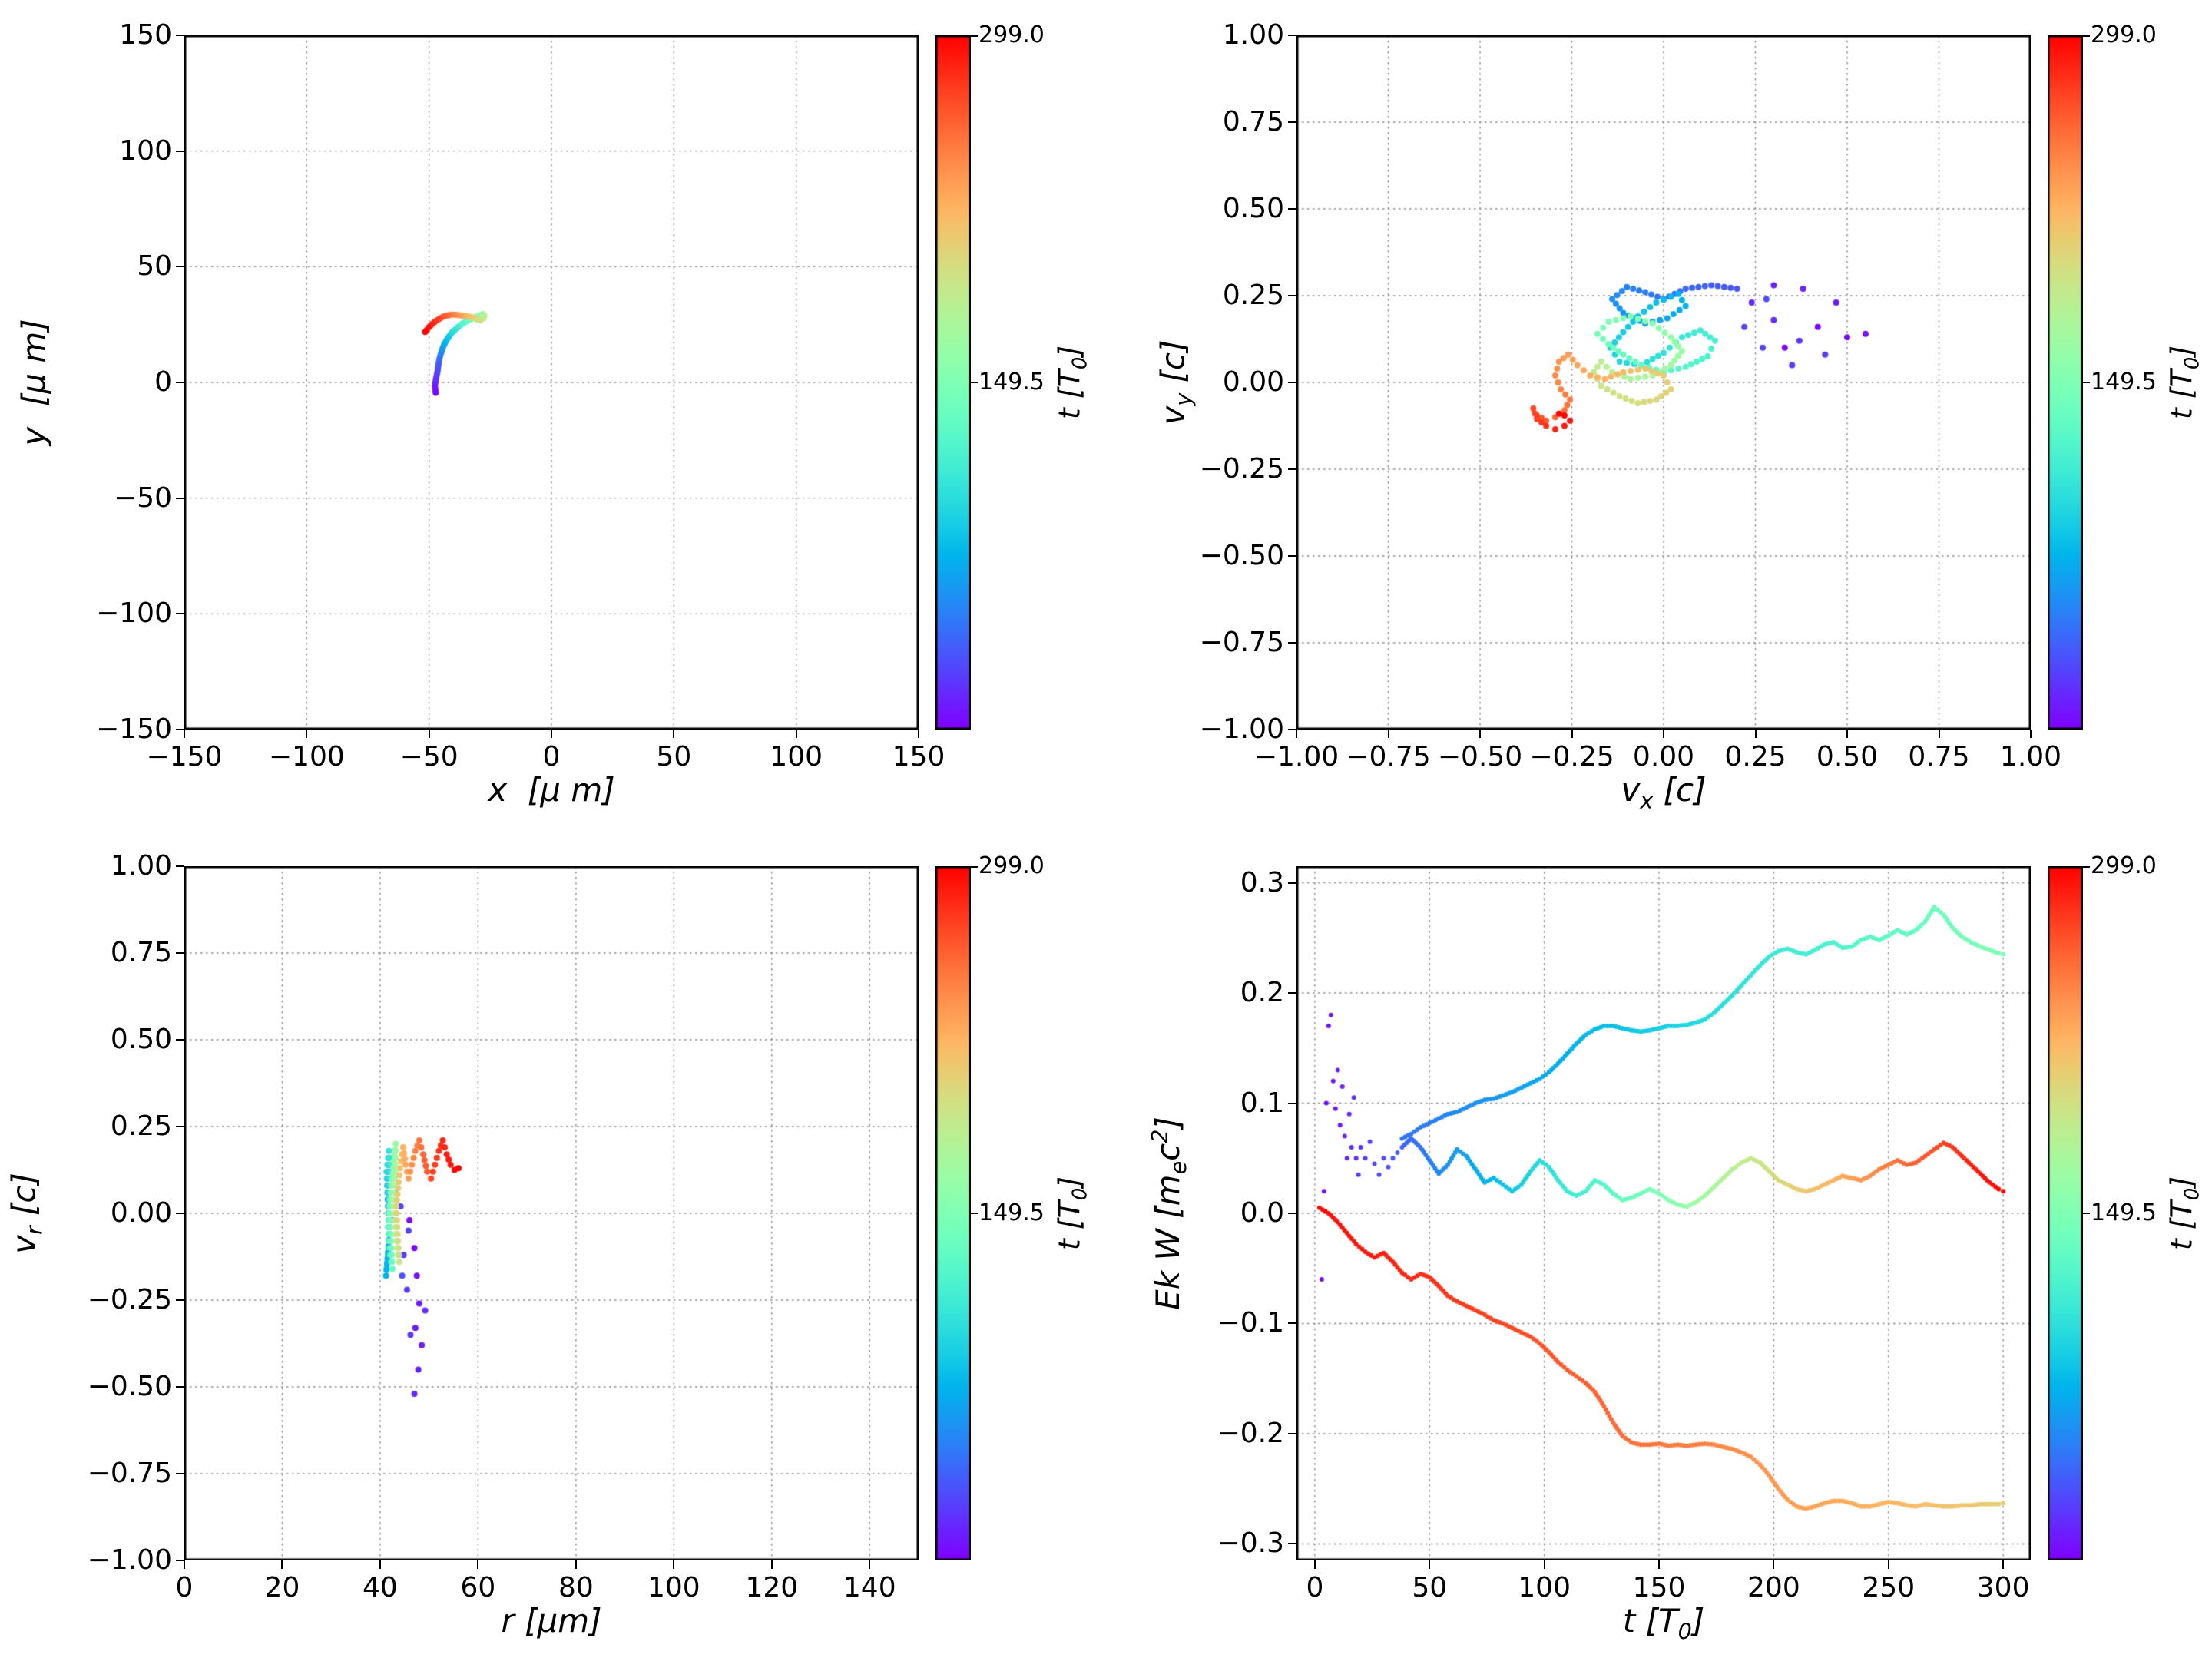 This screenshot has height=1671, width=2212. Describe the element at coordinates (143, 497) in the screenshot. I see `y-tick-label: −50` at that location.